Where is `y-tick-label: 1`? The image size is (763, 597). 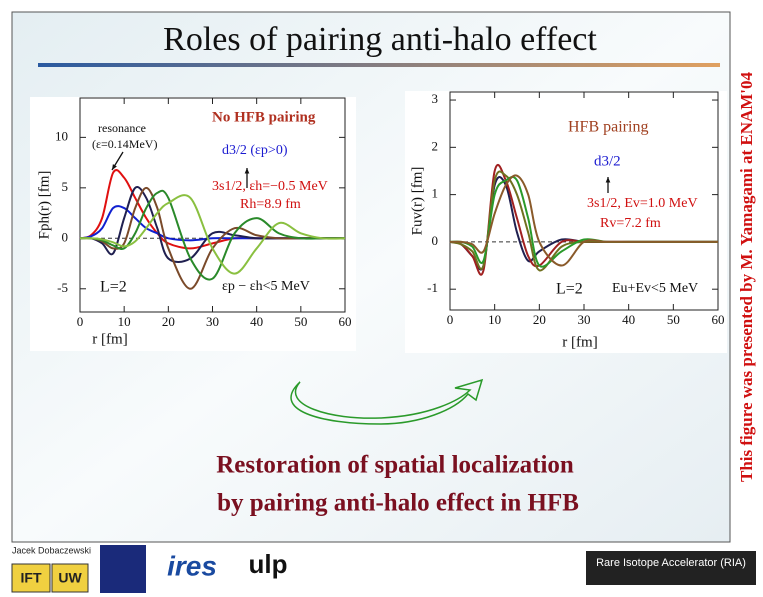
y-tick-label: 1 is located at coordinates (435, 193).